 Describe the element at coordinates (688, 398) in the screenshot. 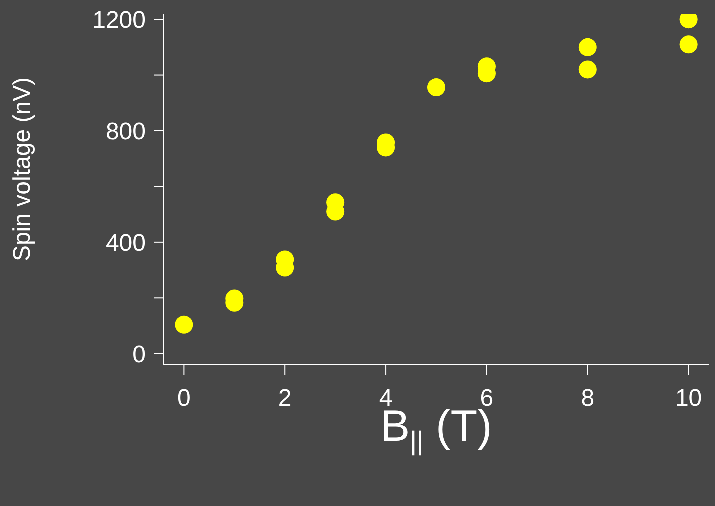

I see `x-tick-label: 10` at that location.